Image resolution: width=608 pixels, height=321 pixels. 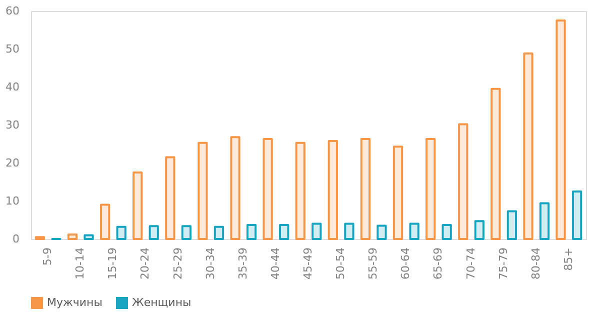 I want to click on legend-label: Мужчины, so click(x=74, y=302).